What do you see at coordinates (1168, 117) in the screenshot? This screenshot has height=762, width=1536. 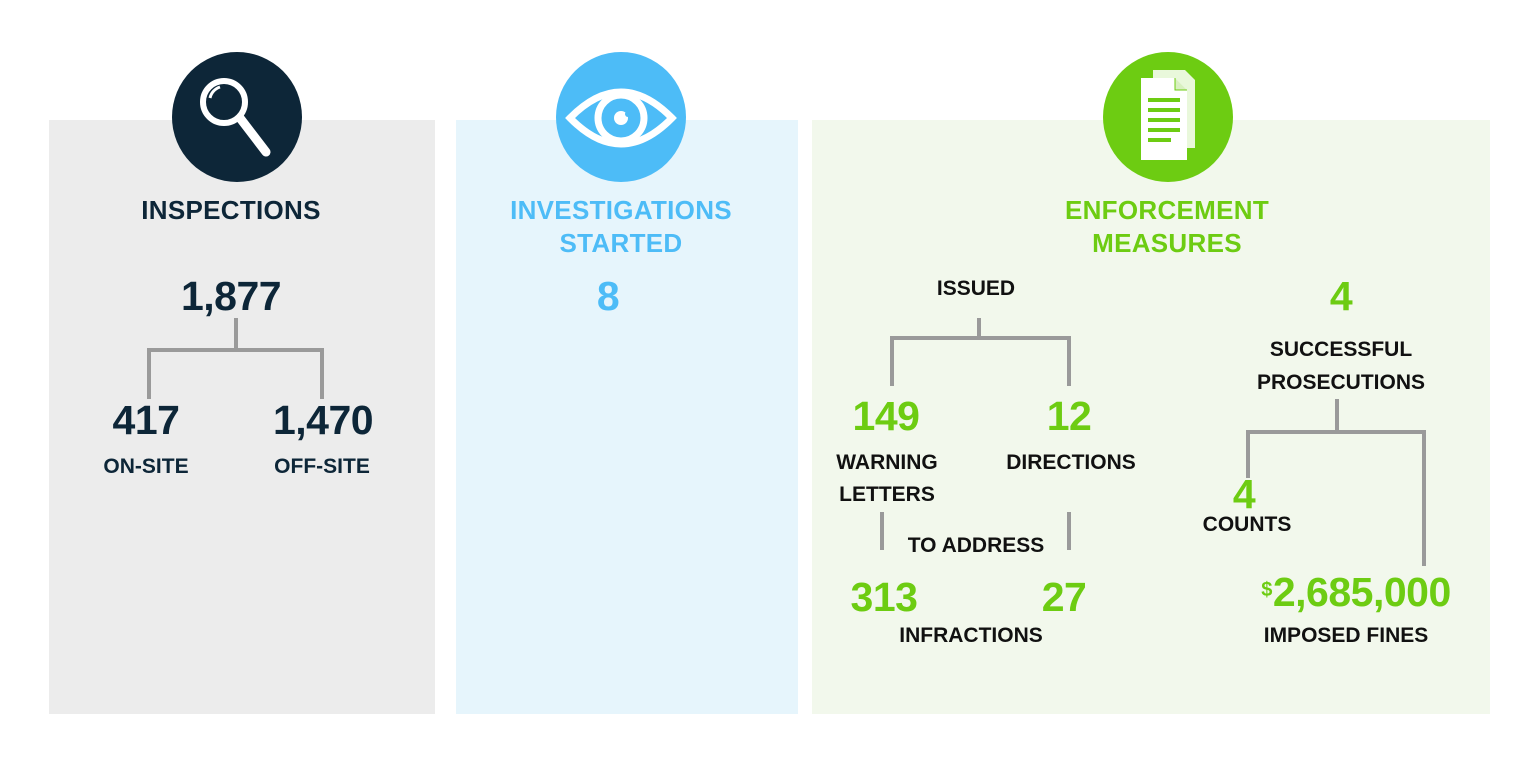 I see `documents-icon` at bounding box center [1168, 117].